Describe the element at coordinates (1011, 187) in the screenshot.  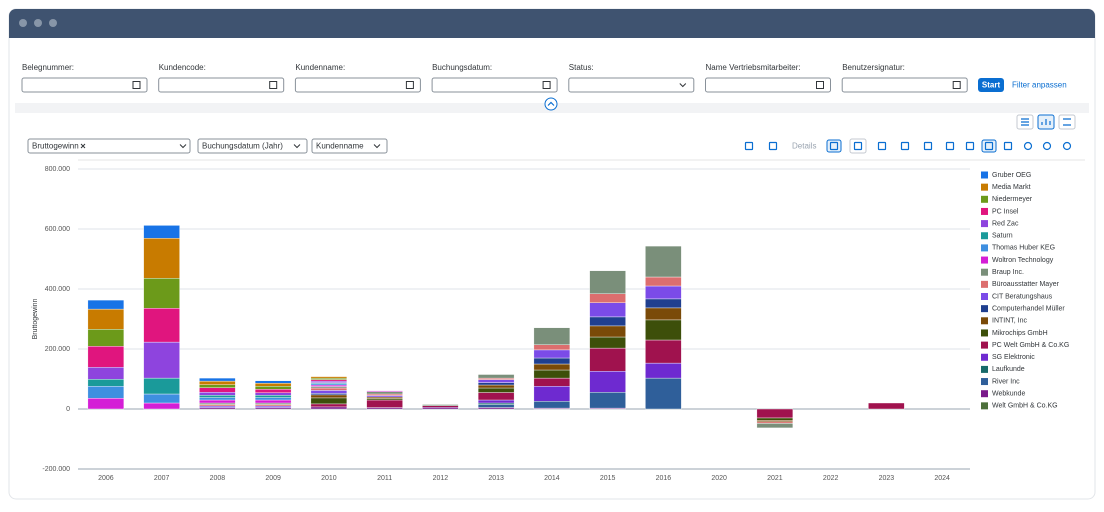
I see `legend-label: Media Markt` at that location.